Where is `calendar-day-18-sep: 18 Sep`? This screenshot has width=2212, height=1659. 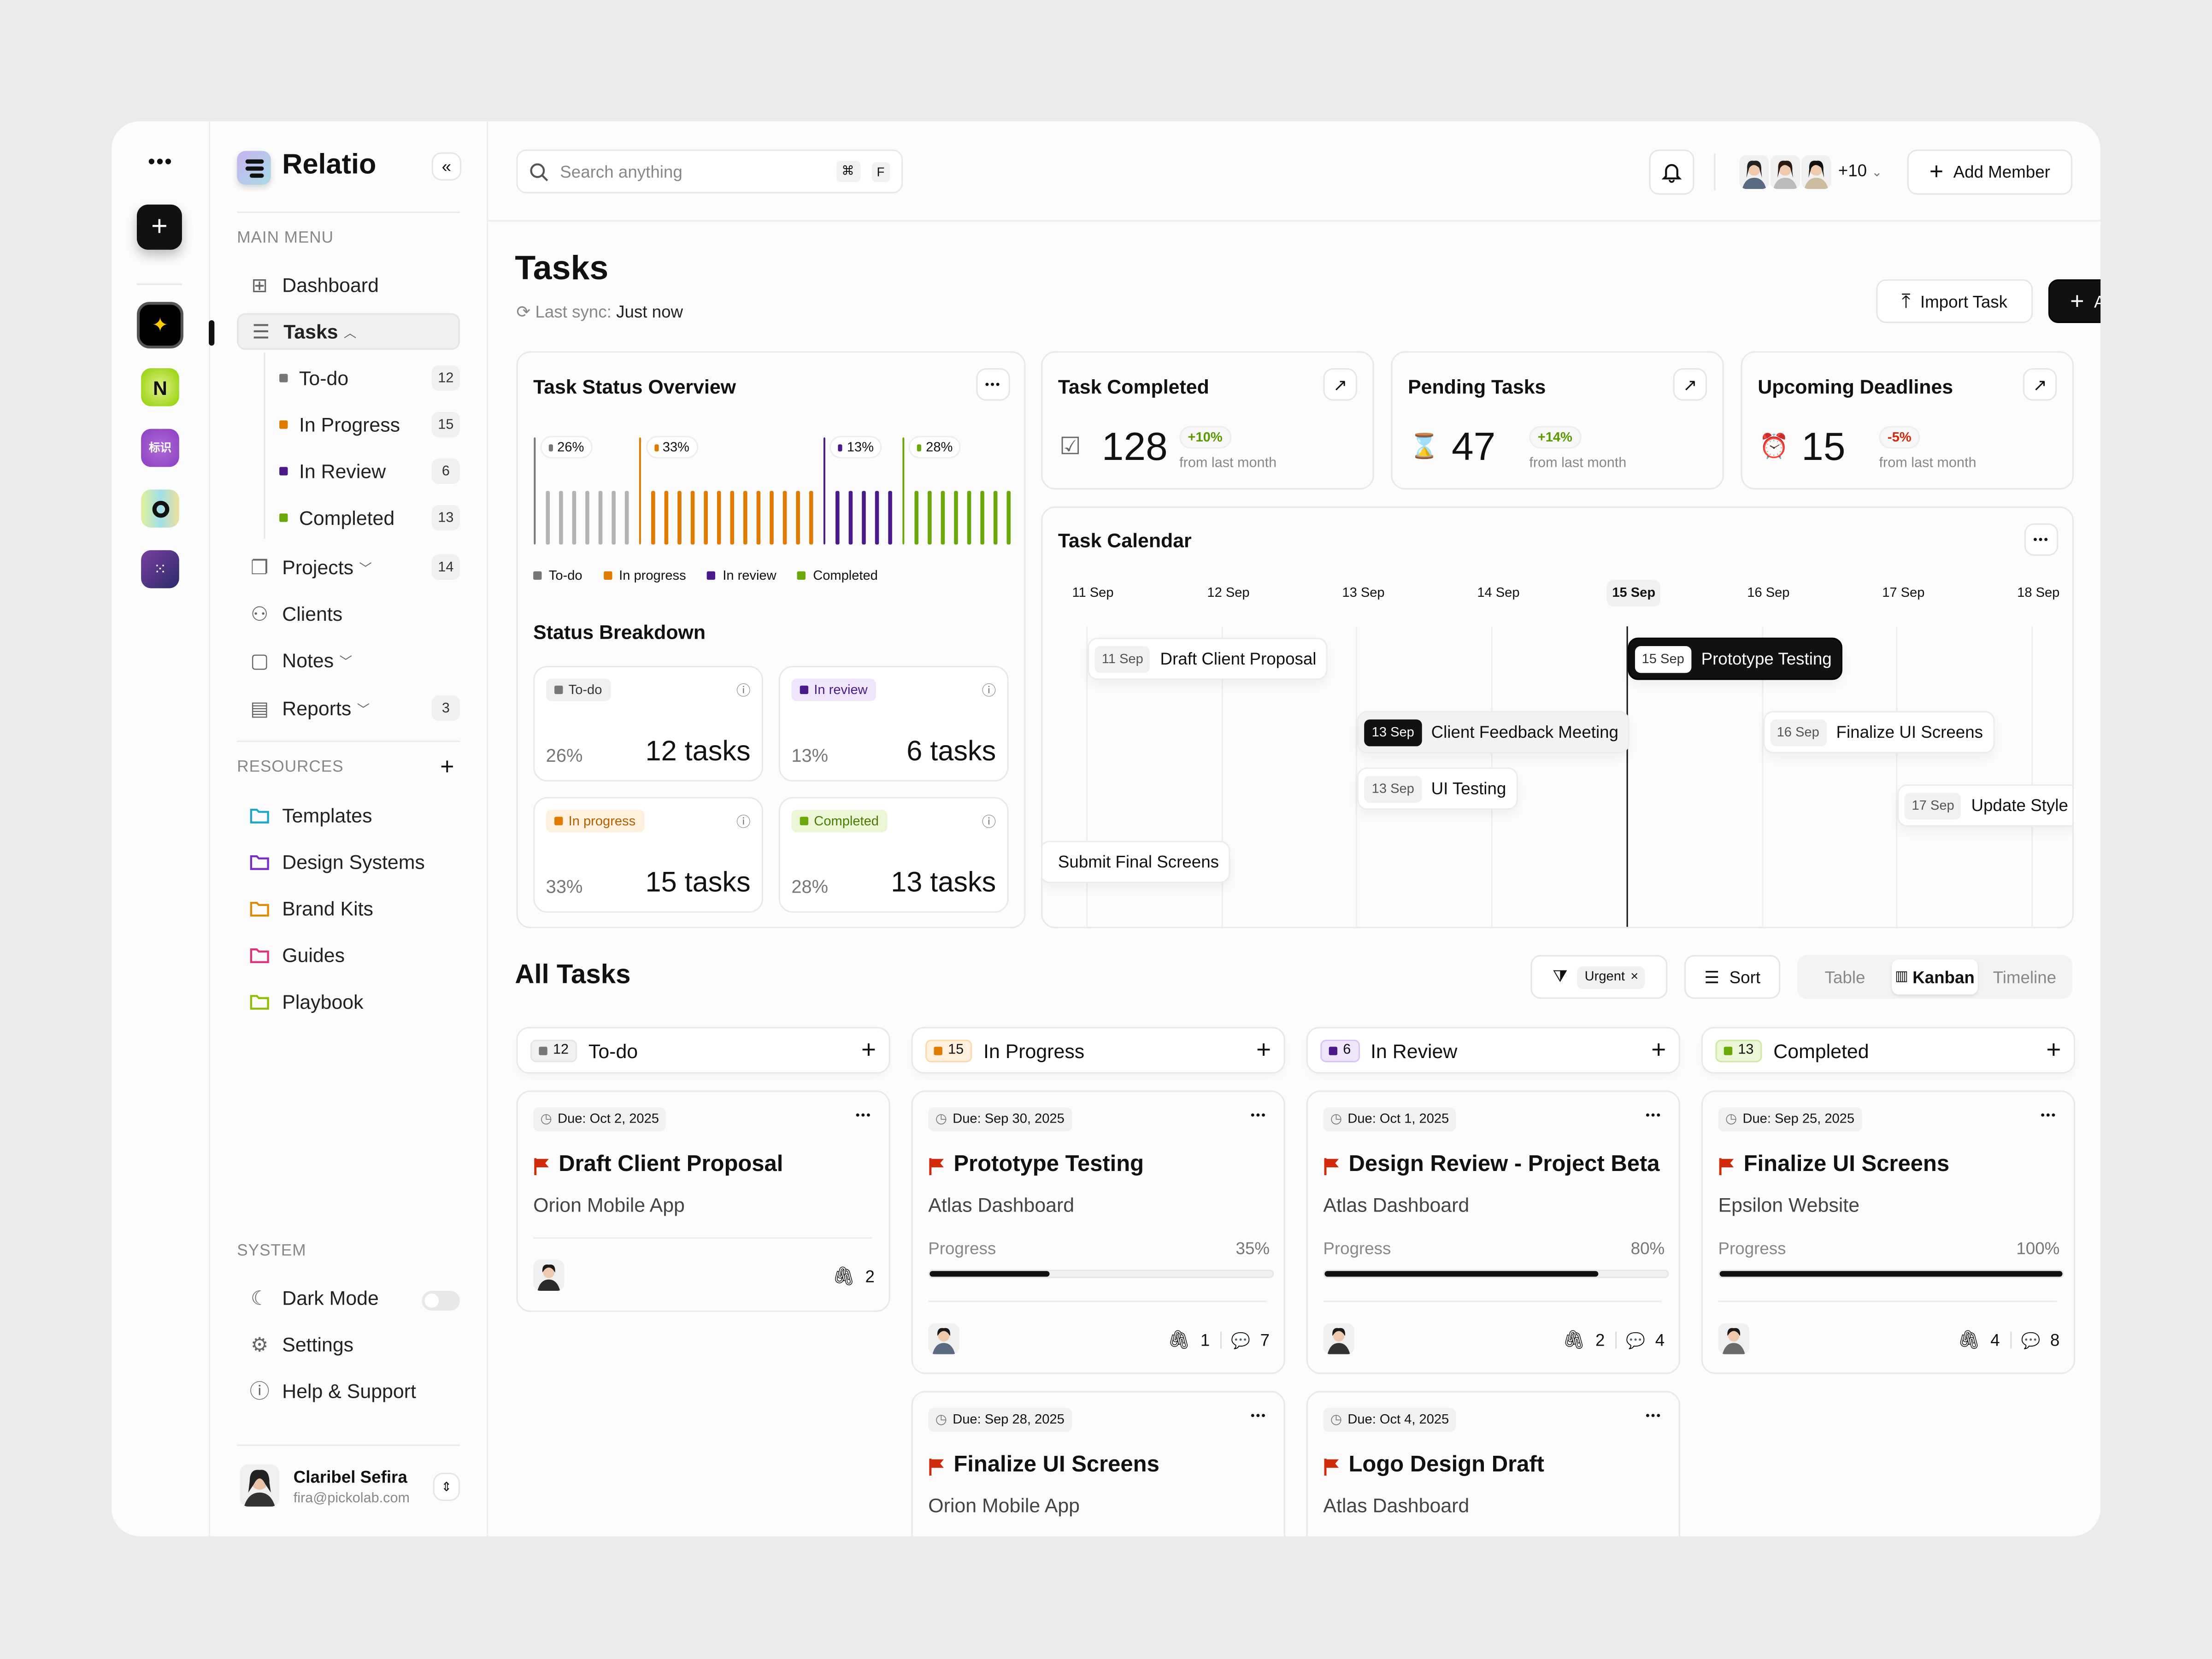
calendar-day-18-sep: 18 Sep is located at coordinates (2038, 593).